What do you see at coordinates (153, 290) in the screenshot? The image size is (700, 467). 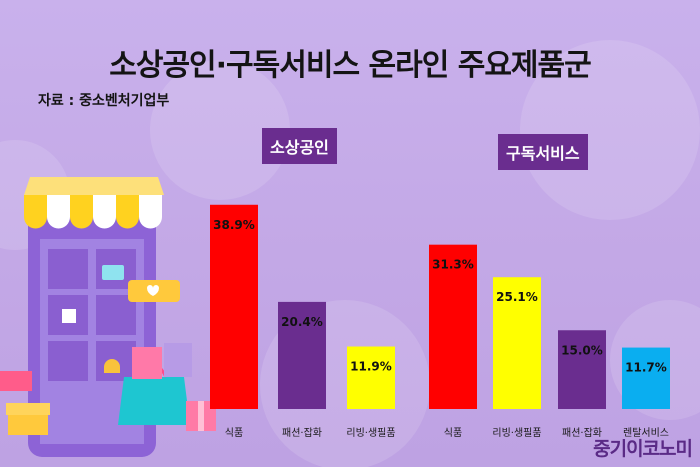 I see `heart-icon` at bounding box center [153, 290].